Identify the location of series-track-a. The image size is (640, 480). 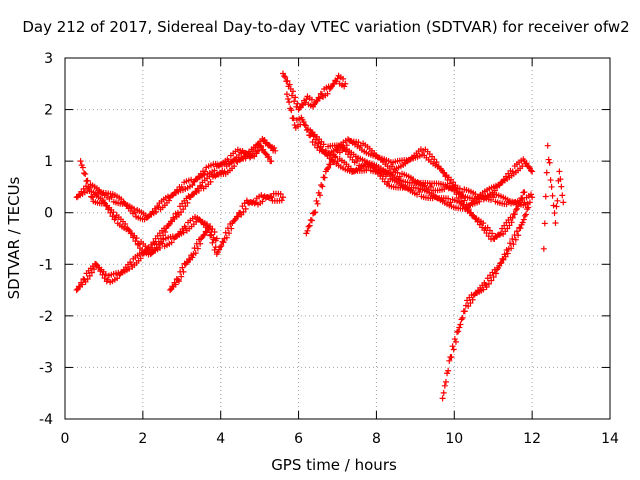
(176, 179).